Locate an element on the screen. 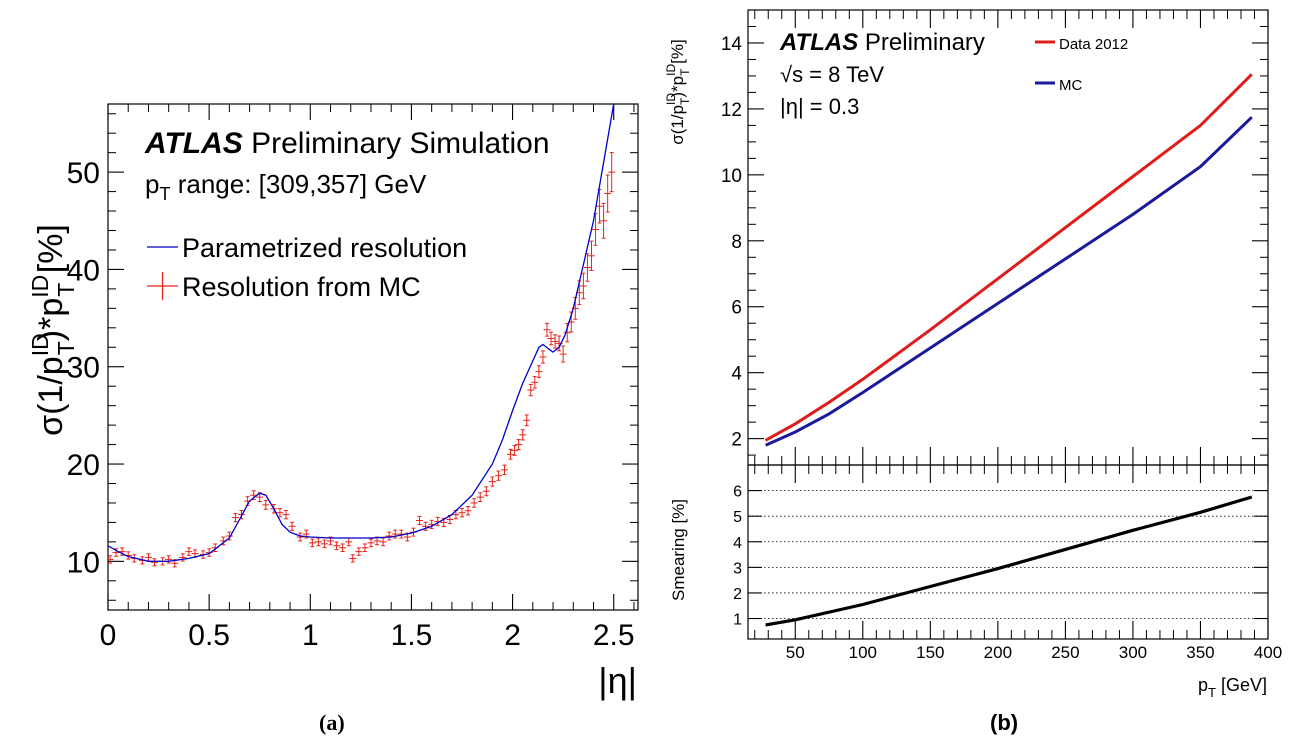 The height and width of the screenshot is (740, 1300). smearing-curve is located at coordinates (1009, 561).